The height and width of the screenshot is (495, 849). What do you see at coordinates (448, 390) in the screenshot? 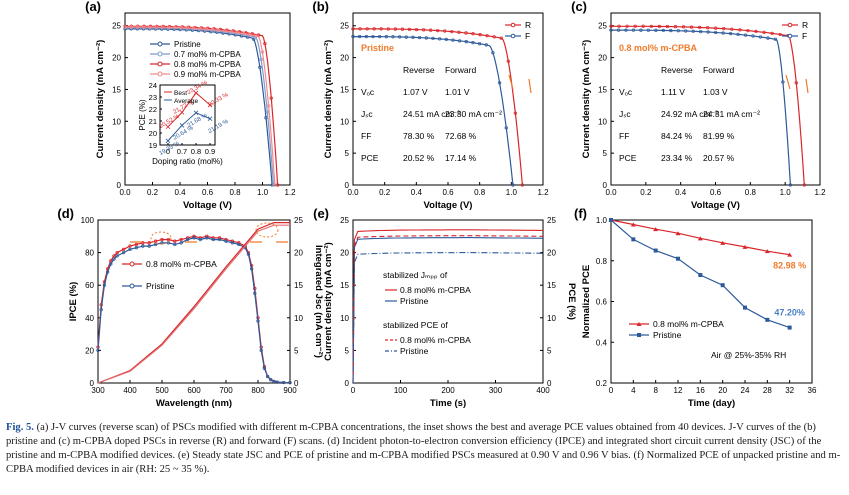
I see `x-tick-label: 200` at bounding box center [448, 390].